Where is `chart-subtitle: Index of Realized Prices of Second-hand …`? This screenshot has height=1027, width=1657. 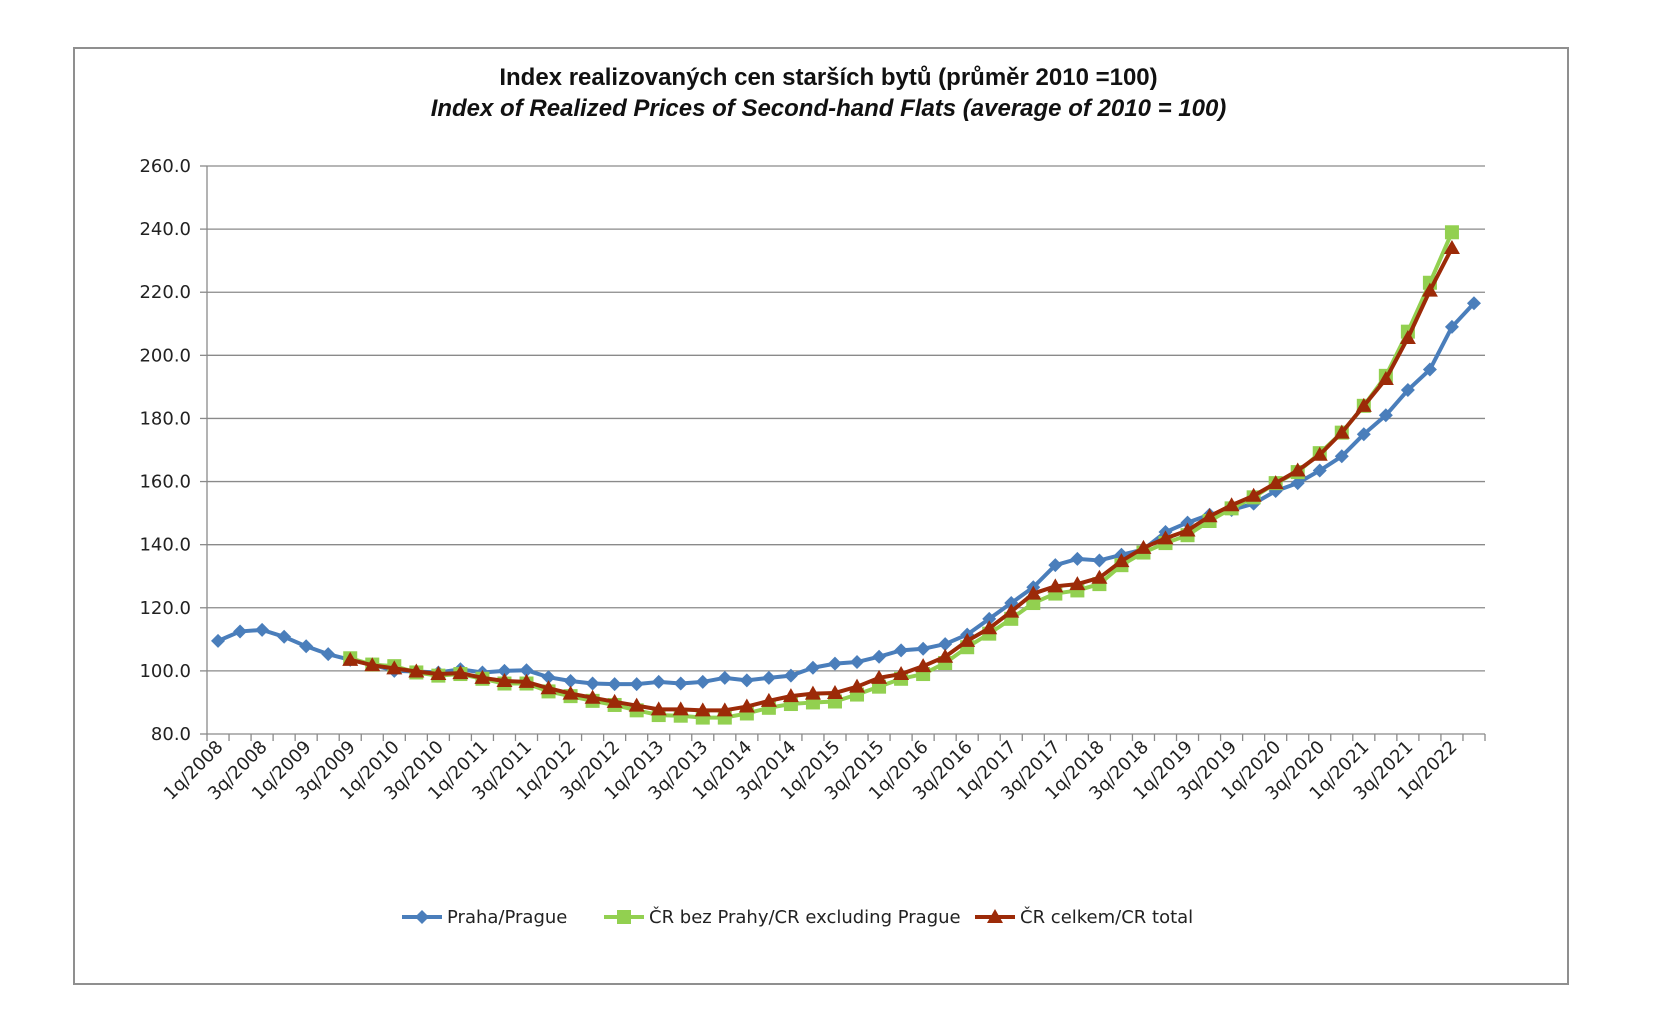 chart-subtitle: Index of Realized Prices of Second-hand … is located at coordinates (828, 108).